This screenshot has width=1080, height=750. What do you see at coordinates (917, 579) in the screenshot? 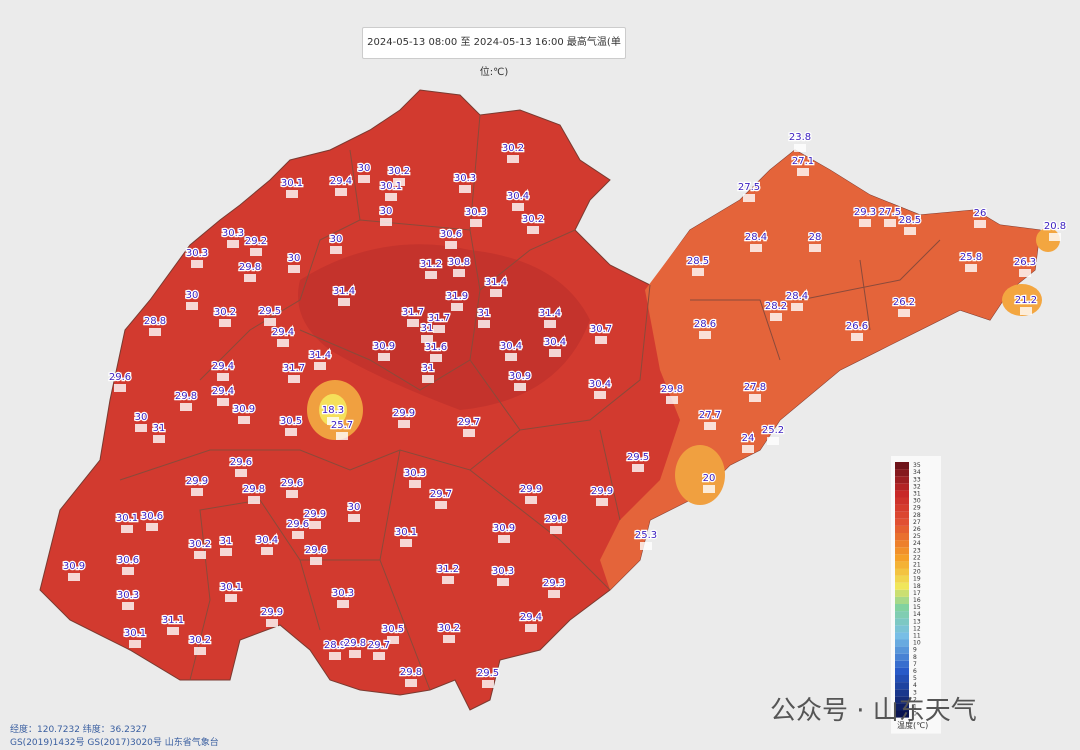
I see `legend-tick-label: 19` at bounding box center [917, 579].